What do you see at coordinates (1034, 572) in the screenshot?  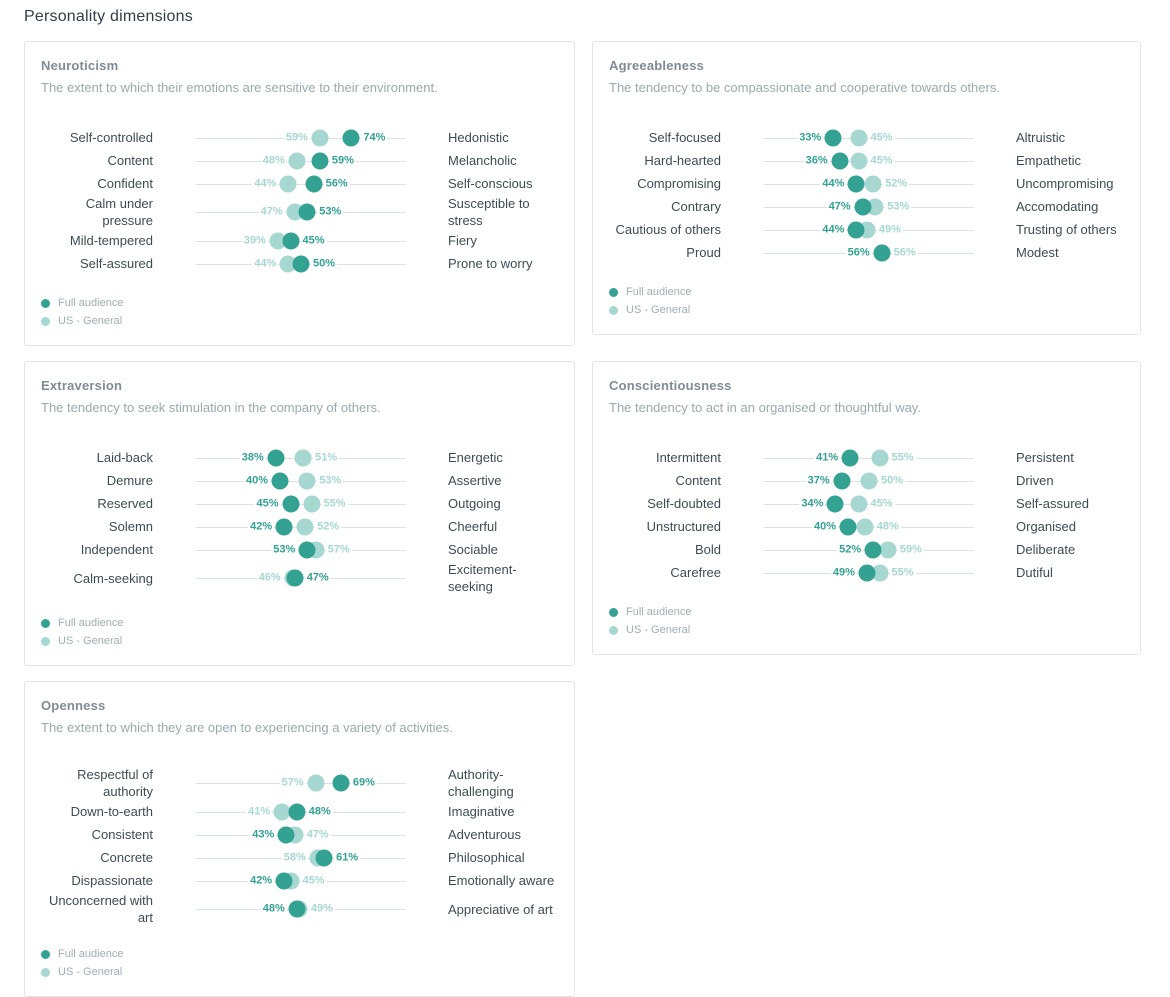 I see `right-trait-label: Dutiful` at bounding box center [1034, 572].